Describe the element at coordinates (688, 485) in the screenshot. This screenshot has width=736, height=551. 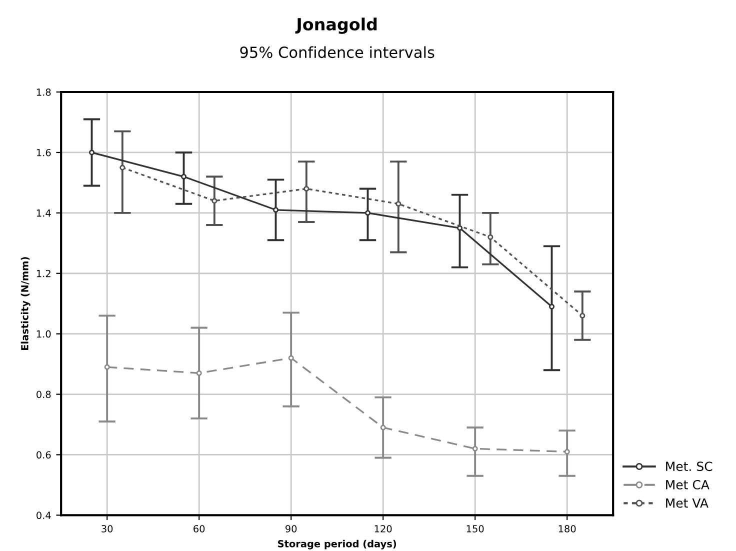
I see `legend-label: Met CA` at that location.